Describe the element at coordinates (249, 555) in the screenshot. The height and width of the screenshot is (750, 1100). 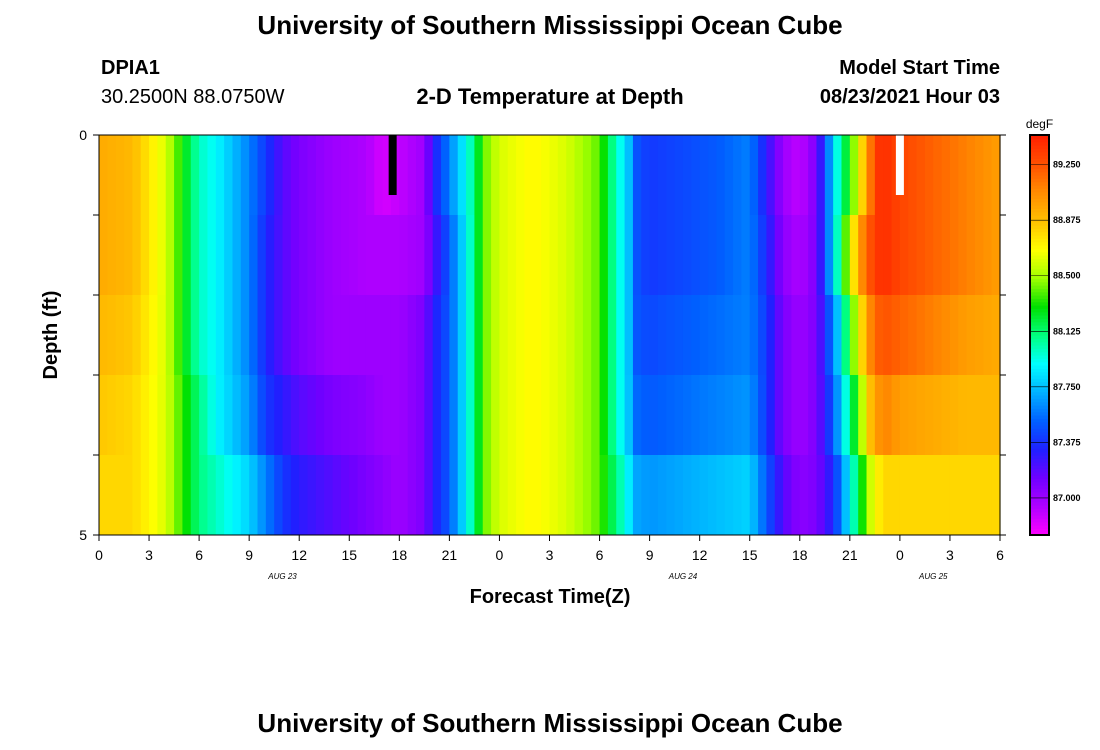
I see `x-tick-label: 9` at that location.